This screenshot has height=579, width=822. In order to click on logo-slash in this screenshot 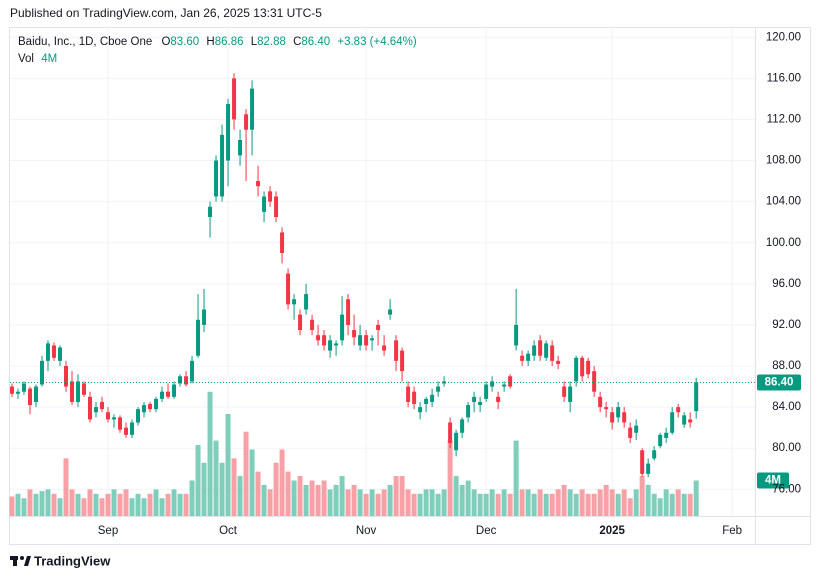, I will do `click(27, 561)`.